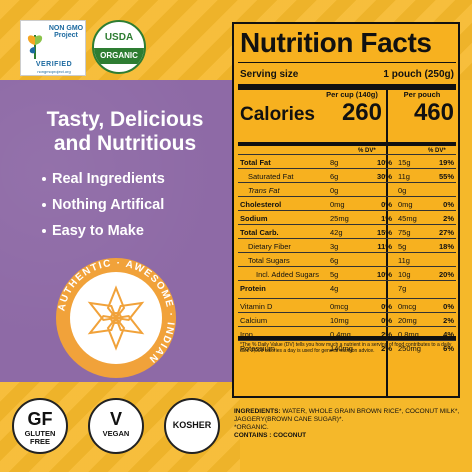 The height and width of the screenshot is (472, 472). Describe the element at coordinates (387, 243) in the screenshot. I see `column-divider` at that location.